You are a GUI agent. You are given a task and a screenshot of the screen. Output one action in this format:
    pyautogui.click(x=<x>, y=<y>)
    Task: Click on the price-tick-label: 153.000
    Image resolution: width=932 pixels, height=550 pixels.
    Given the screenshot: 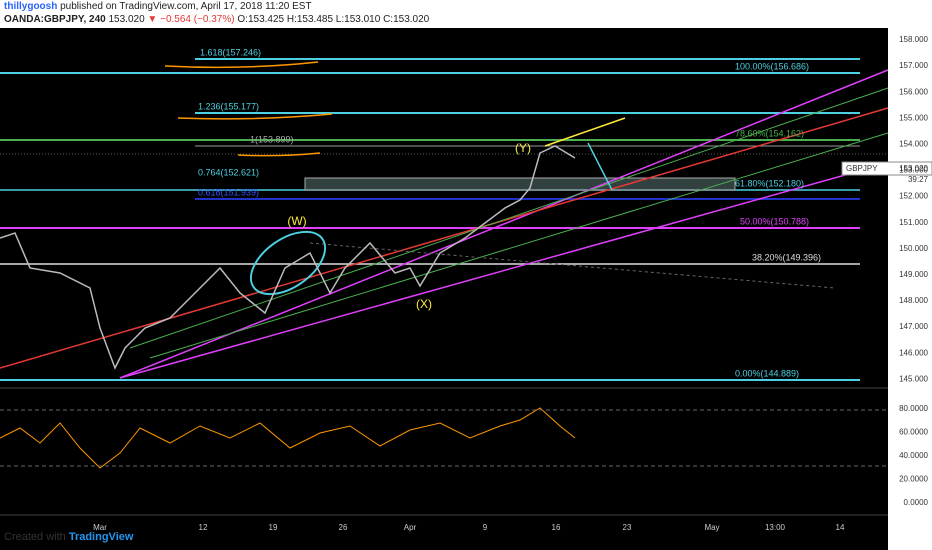 What is the action you would take?
    pyautogui.click(x=913, y=170)
    